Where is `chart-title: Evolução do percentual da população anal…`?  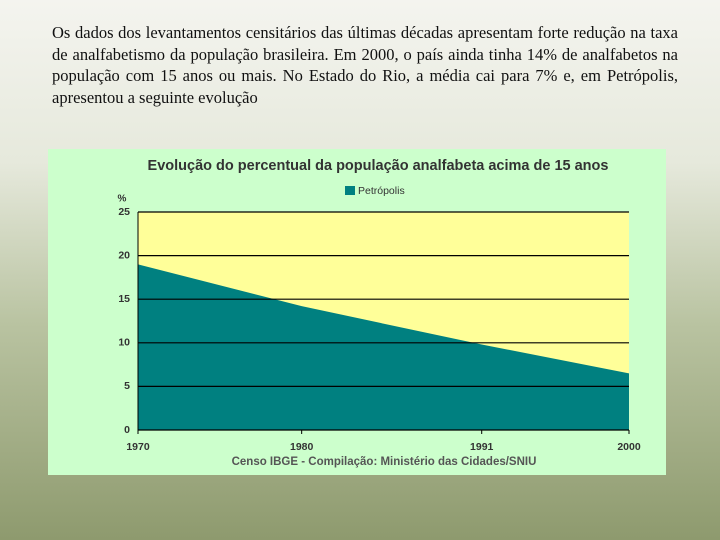
chart-title: Evolução do percentual da população anal… is located at coordinates (378, 166).